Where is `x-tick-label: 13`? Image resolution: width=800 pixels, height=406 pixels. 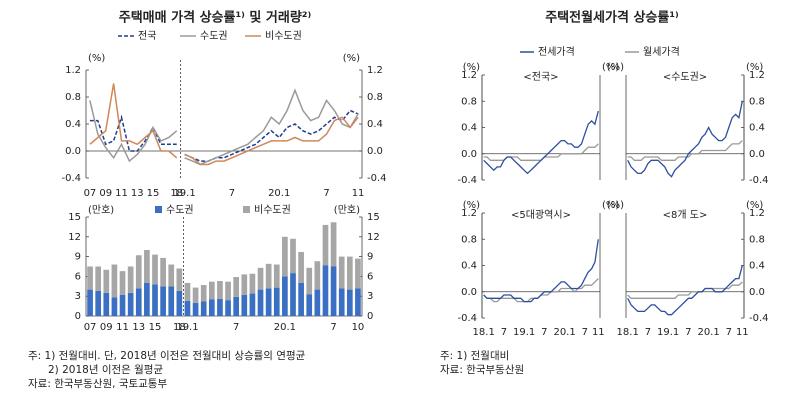
x-tick-label: 13 is located at coordinates (137, 193).